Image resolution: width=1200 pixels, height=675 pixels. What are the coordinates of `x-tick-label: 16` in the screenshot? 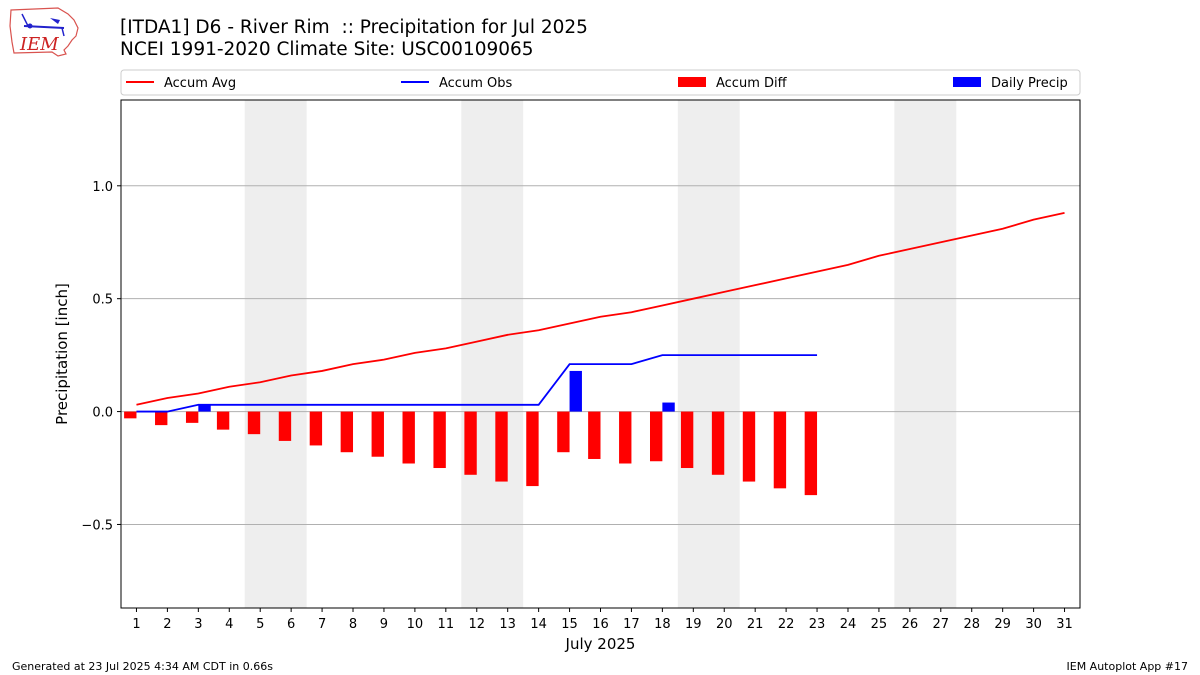 It's located at (600, 624).